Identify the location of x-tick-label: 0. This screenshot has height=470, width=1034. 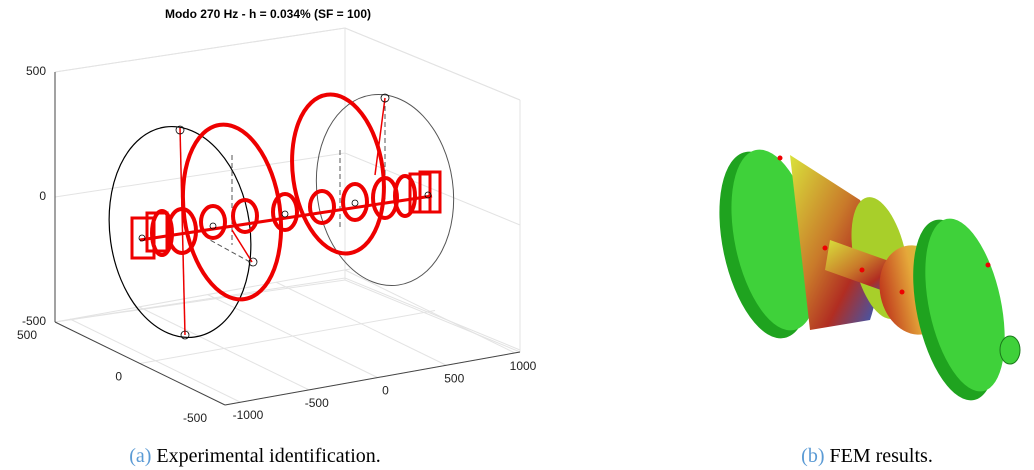
(385, 391).